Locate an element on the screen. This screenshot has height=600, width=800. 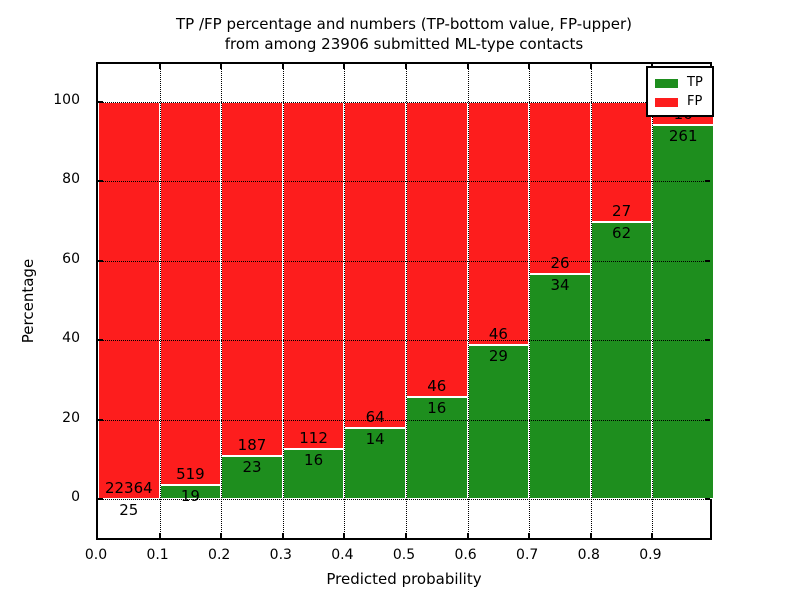
tp-count-label: 14 is located at coordinates (375, 438).